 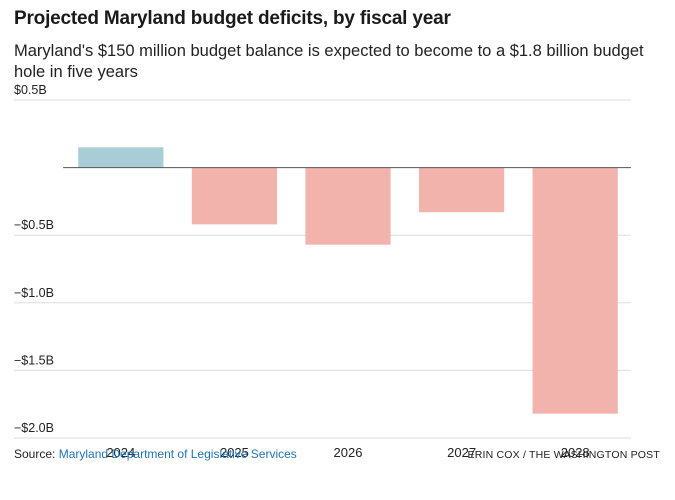 I want to click on y-axis-ticks: $0.5B −$0.5B −$1.0B −$1.5B −$2.0B, so click(x=34, y=259).